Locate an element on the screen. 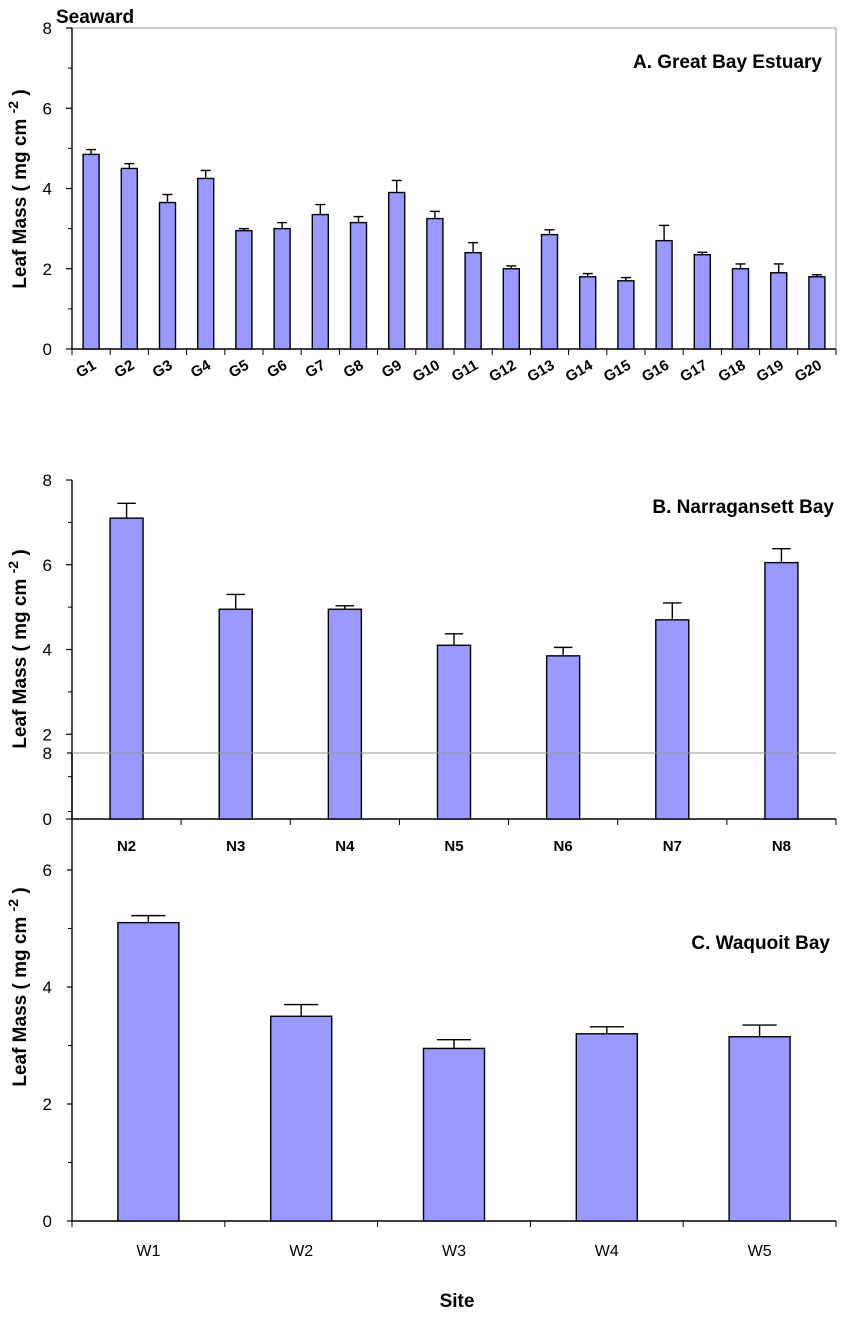  bar-g11 is located at coordinates (473, 300).